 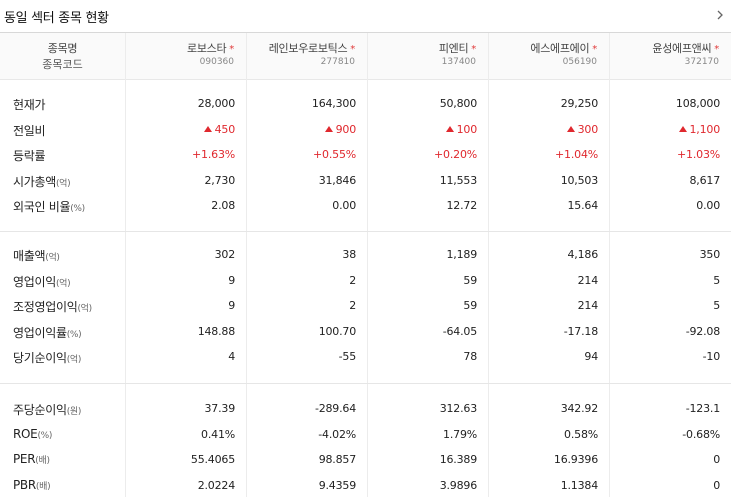 I want to click on column-divider, so click(x=367, y=265).